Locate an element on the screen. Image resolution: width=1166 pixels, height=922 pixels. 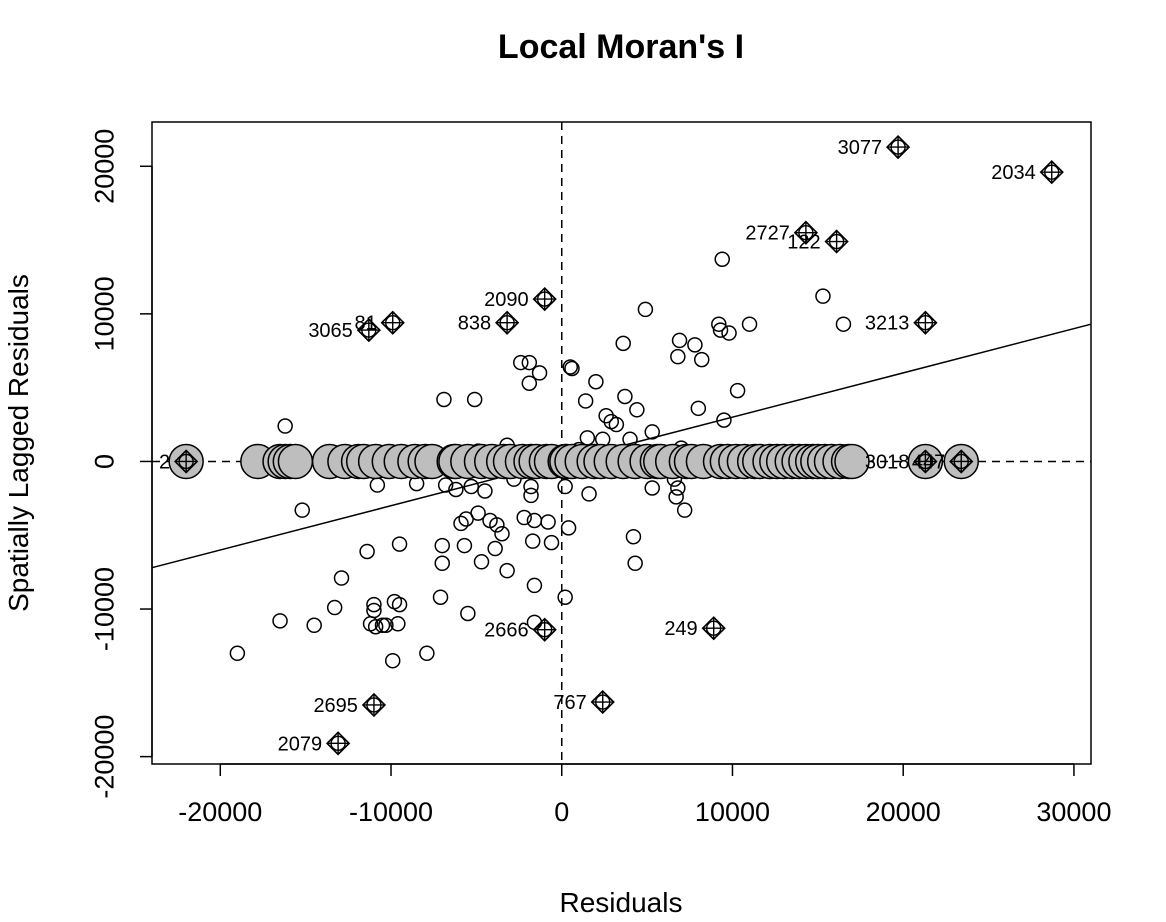
point-label: 122 is located at coordinates (803, 243).